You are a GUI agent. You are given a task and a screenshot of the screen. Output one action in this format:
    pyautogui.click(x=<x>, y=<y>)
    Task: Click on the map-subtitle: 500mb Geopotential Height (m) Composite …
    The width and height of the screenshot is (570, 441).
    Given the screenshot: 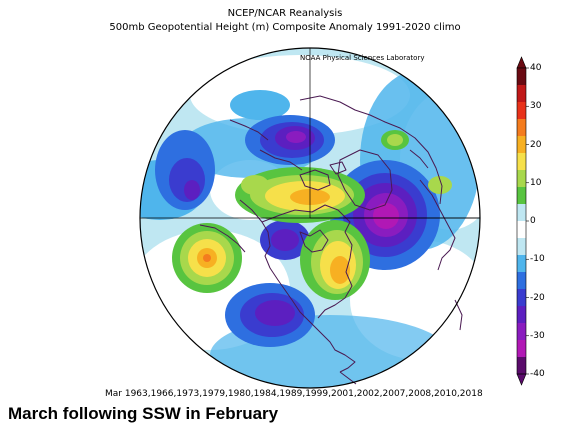 What is the action you would take?
    pyautogui.click(x=285, y=27)
    